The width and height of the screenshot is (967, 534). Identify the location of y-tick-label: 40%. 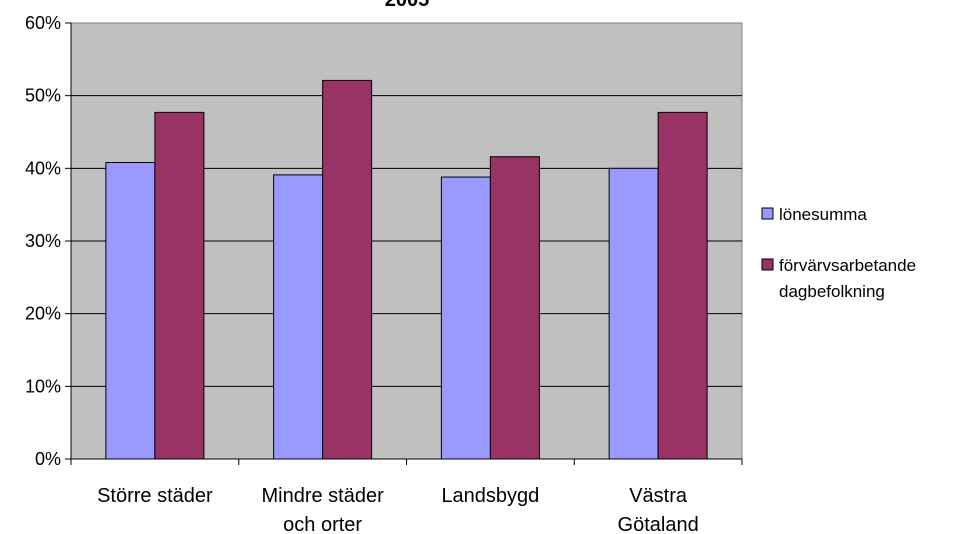
(43, 168).